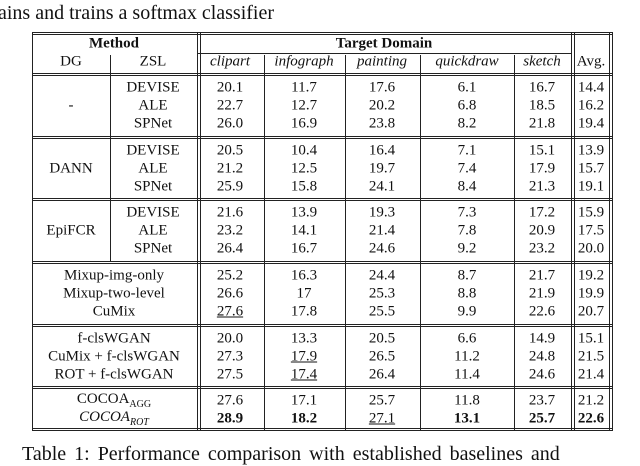 The height and width of the screenshot is (466, 640). What do you see at coordinates (304, 150) in the screenshot?
I see `cell-value: 10.4` at bounding box center [304, 150].